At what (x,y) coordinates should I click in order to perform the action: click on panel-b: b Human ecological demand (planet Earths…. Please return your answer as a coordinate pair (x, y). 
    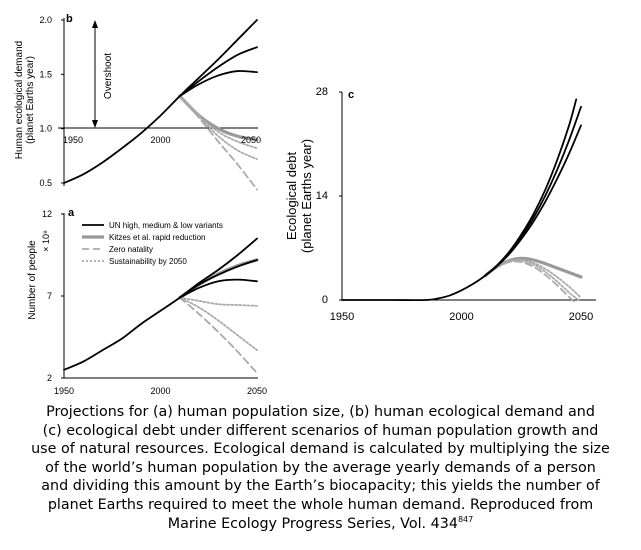
    Looking at the image, I should click on (137, 102).